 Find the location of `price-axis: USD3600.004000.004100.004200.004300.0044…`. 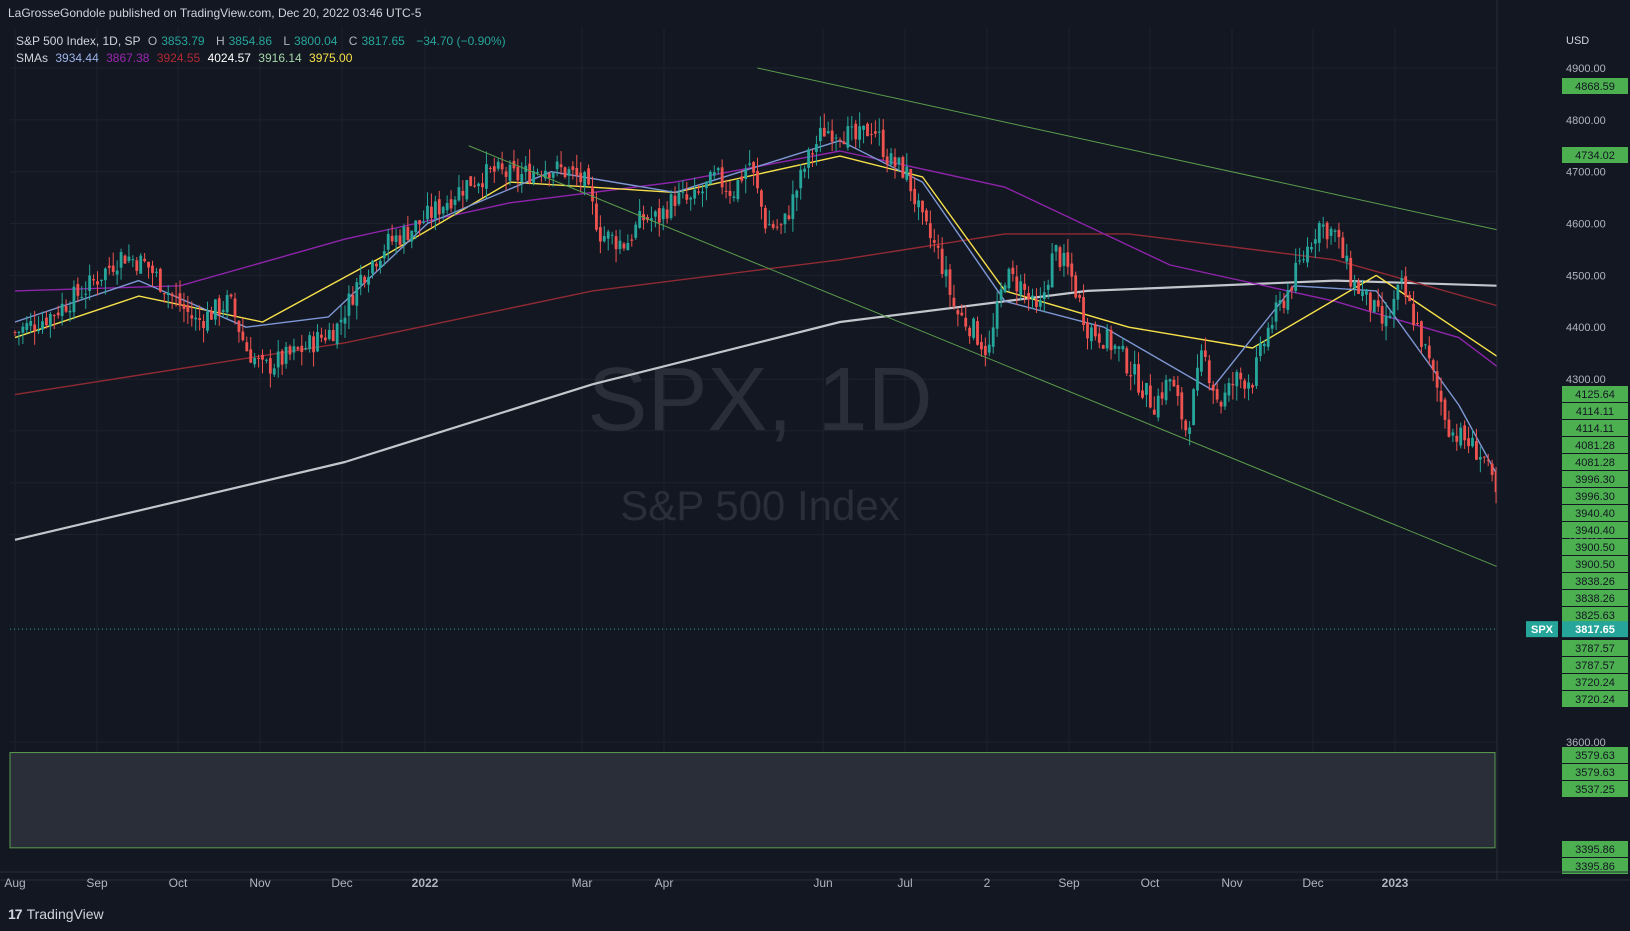

price-axis: USD3600.004000.004100.004200.004300.0044… is located at coordinates (1563, 465).